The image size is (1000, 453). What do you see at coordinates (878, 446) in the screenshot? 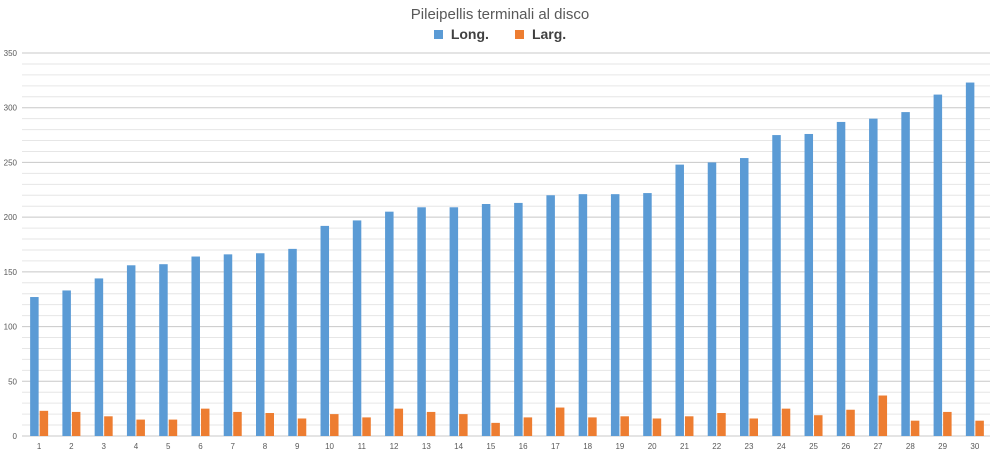
I see `x-tick-label: 27` at bounding box center [878, 446].